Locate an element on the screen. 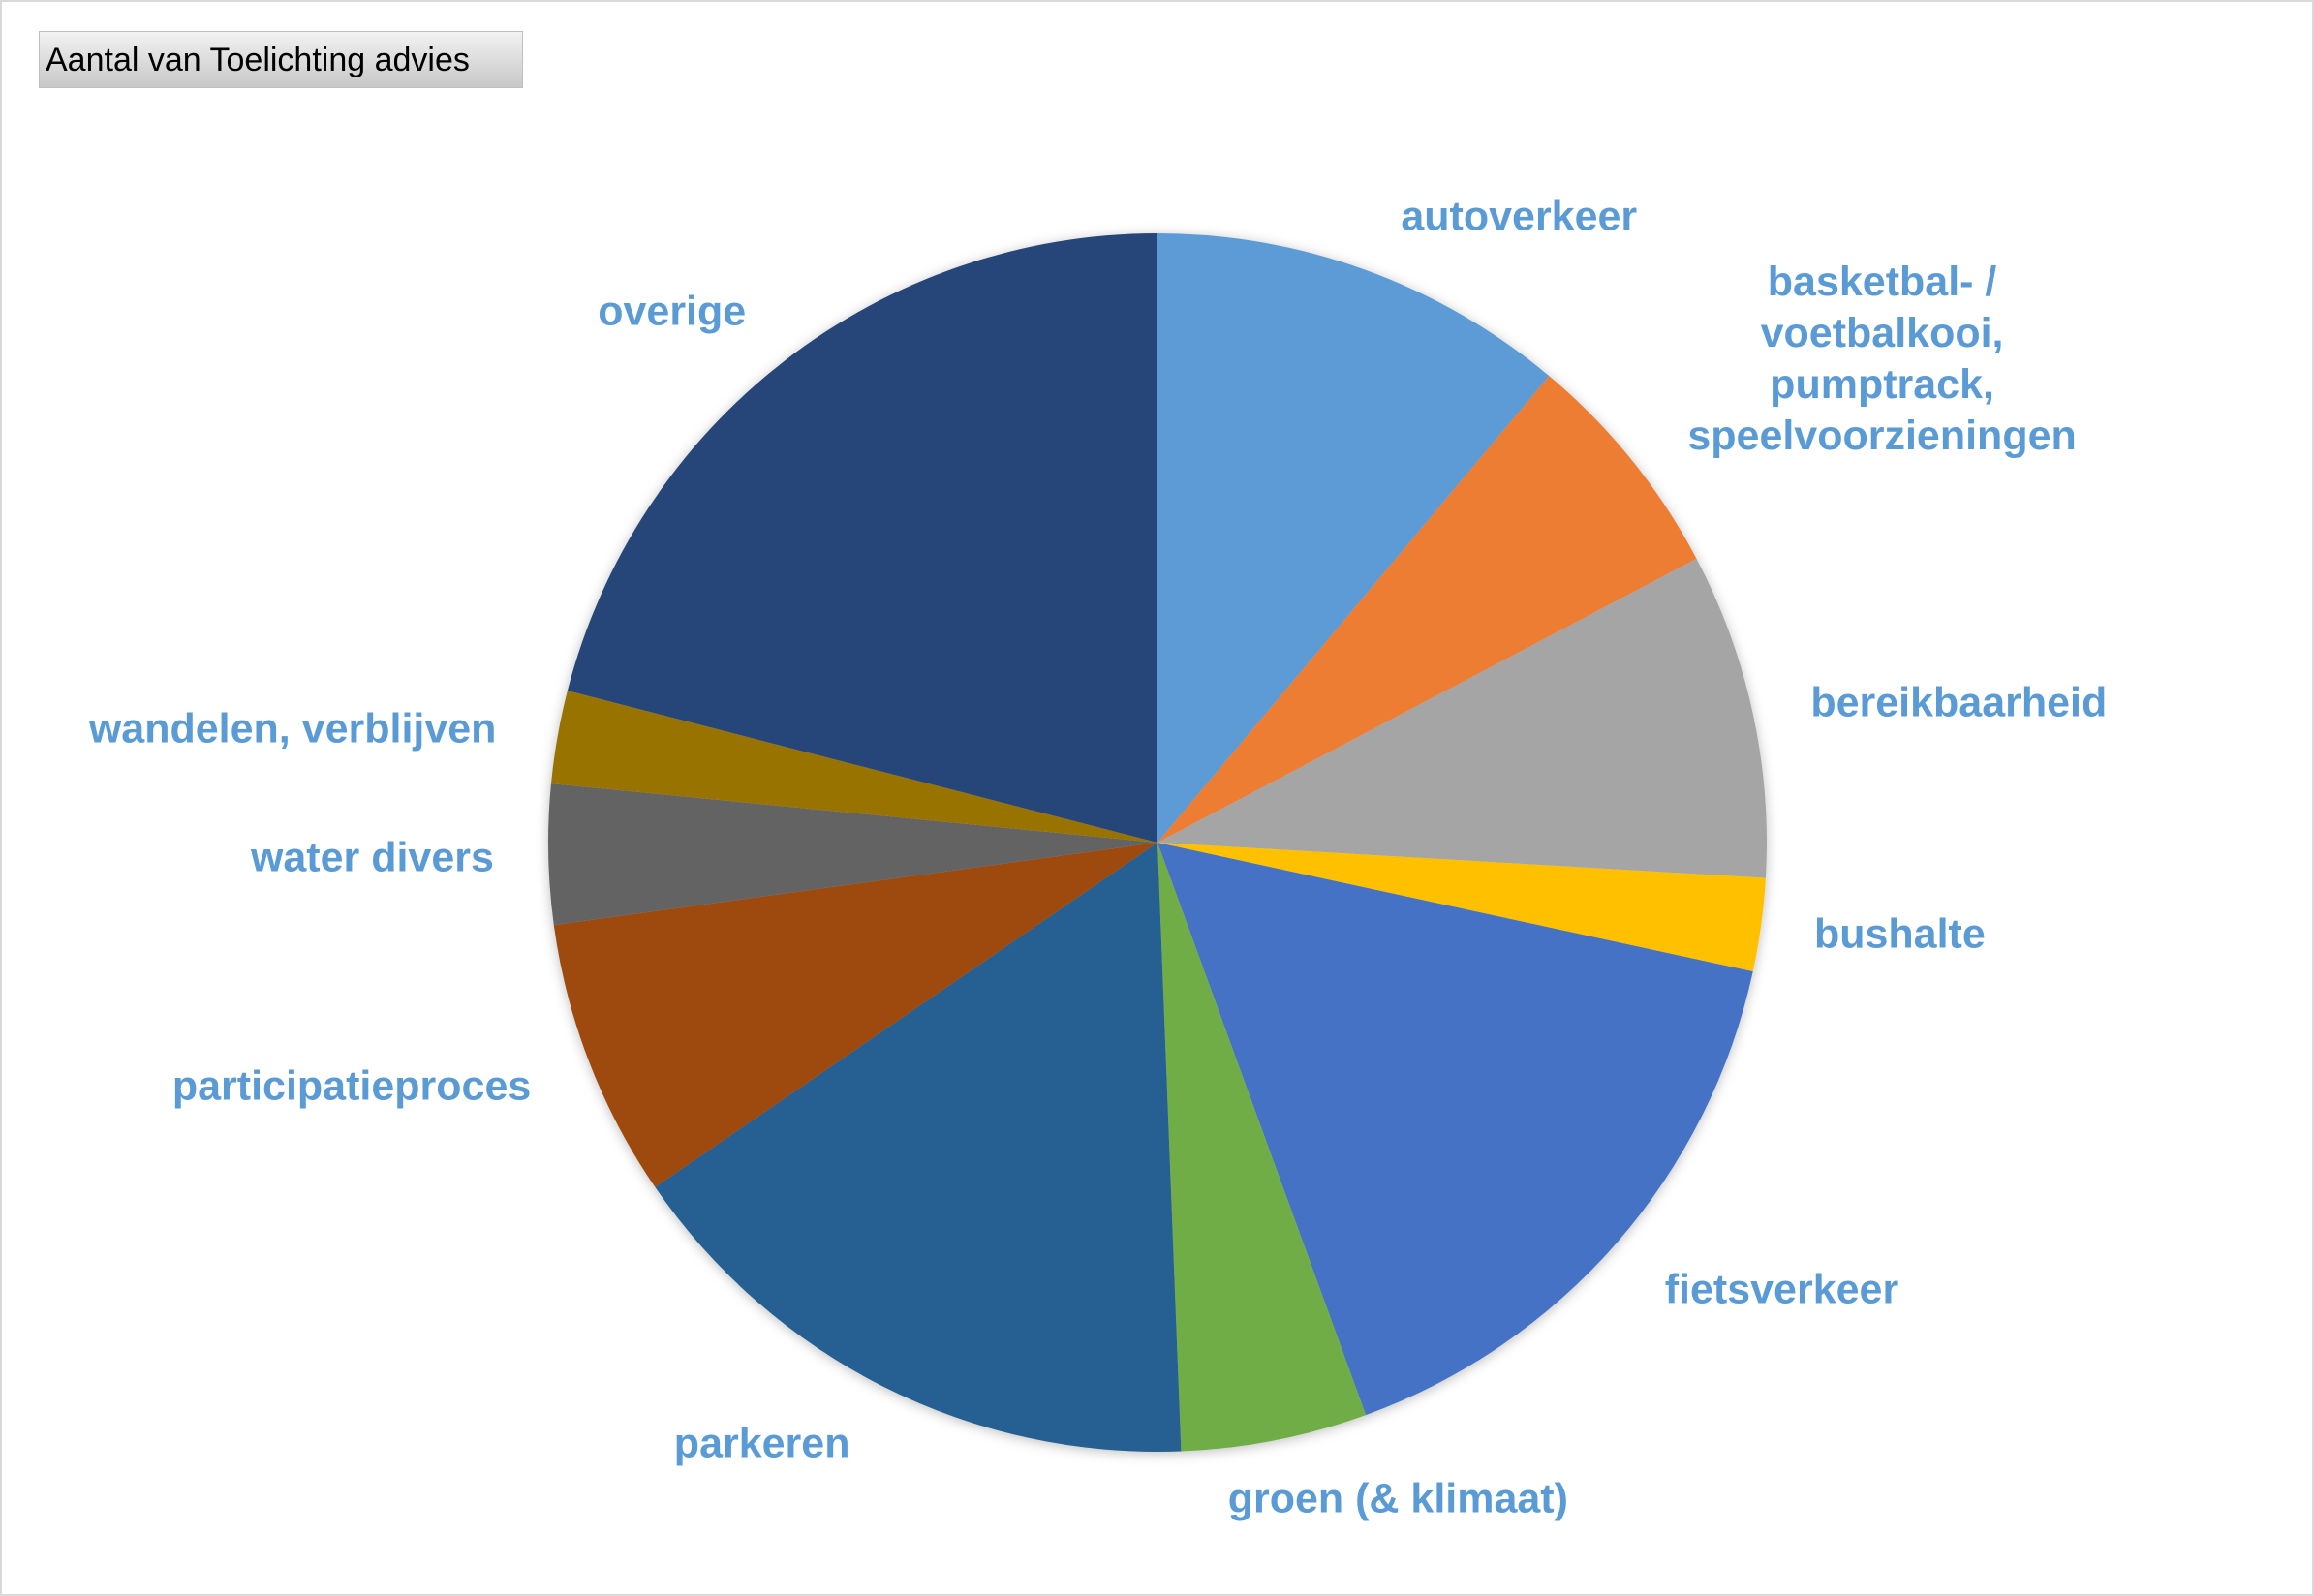 Image resolution: width=2314 pixels, height=1596 pixels. slice-label: groen (& klimaat) is located at coordinates (1397, 1498).